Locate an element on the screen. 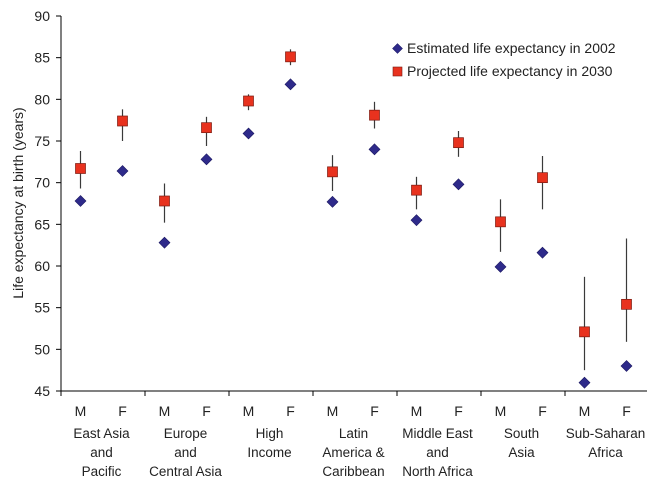  region-label: Middle East is located at coordinates (437, 433).